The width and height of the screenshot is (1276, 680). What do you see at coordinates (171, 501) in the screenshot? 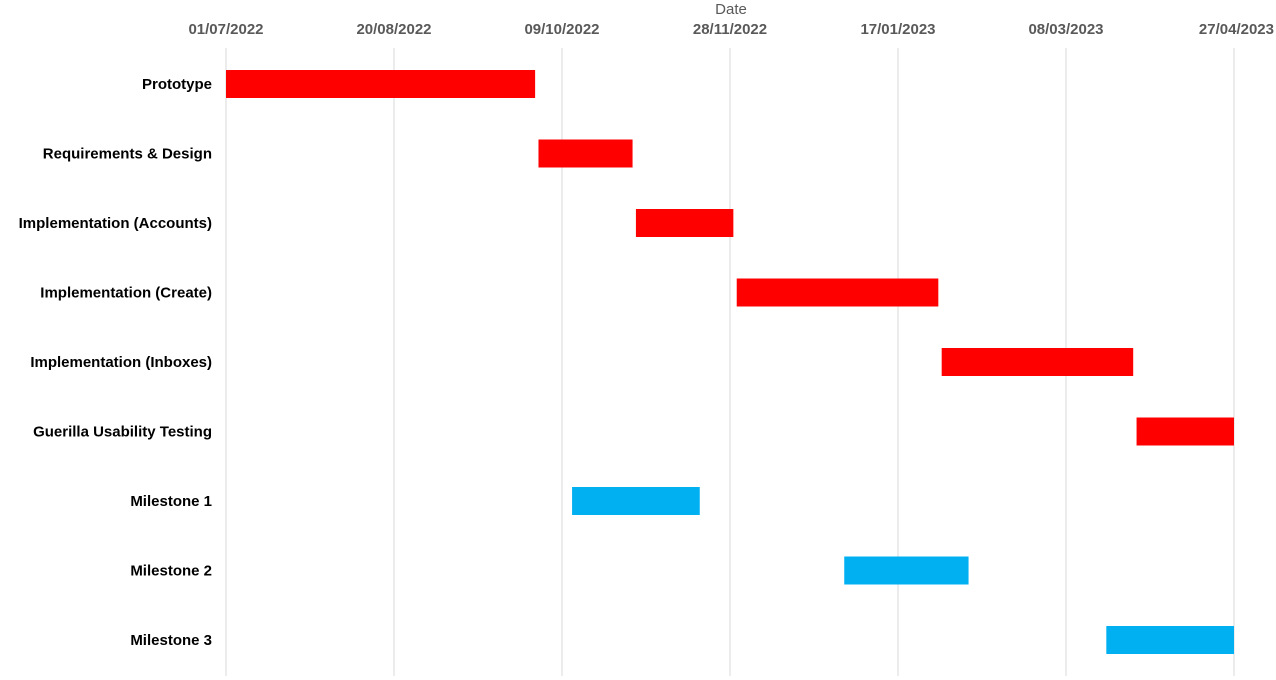
I see `task-label: Milestone 1` at bounding box center [171, 501].